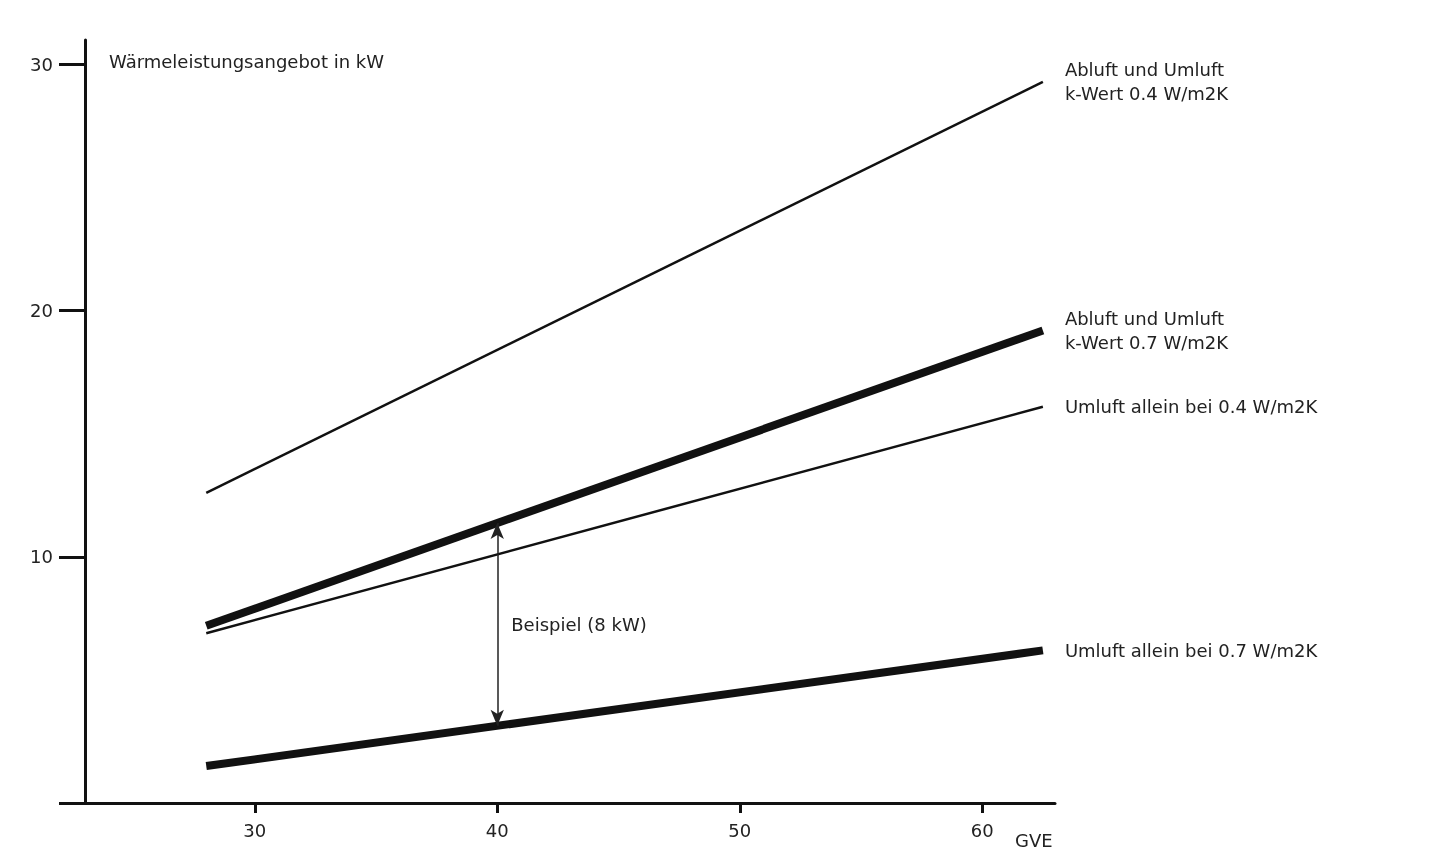 This screenshot has width=1440, height=861. Describe the element at coordinates (41, 311) in the screenshot. I see `y-tick-label: 20` at that location.